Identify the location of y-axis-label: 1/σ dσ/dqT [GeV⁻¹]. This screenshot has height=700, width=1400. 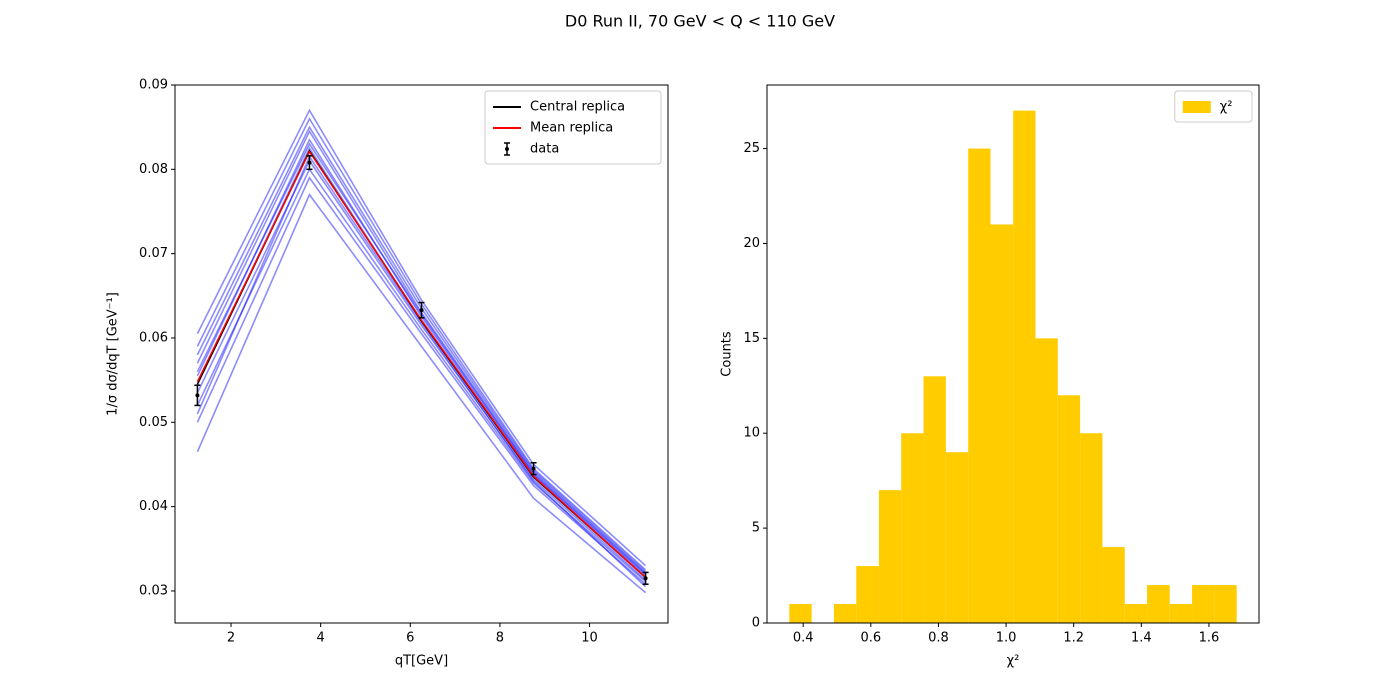
(113, 354).